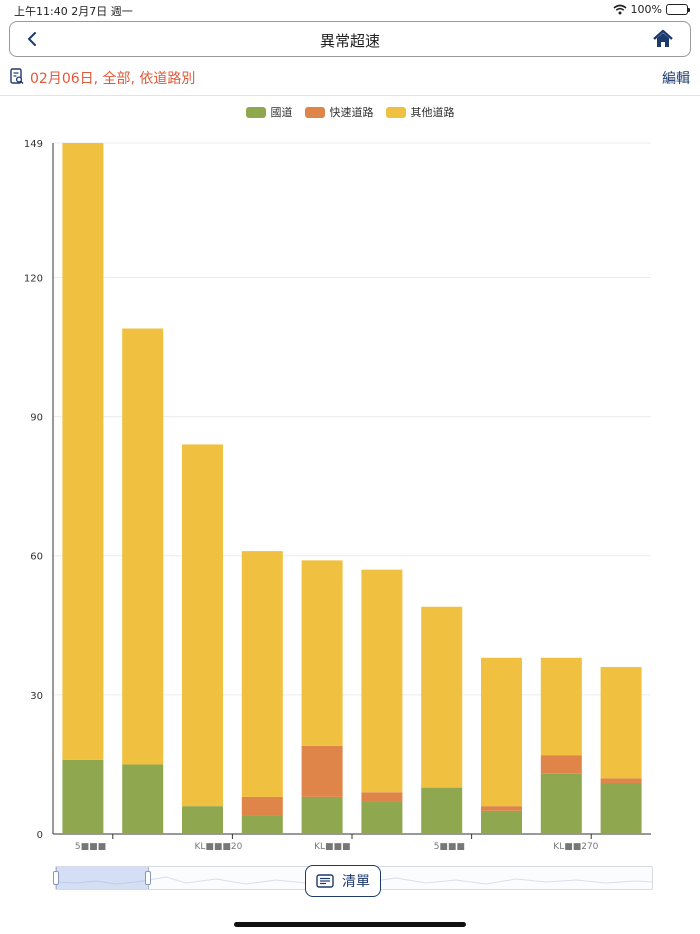  I want to click on legend-label-other: 其他道路, so click(432, 112).